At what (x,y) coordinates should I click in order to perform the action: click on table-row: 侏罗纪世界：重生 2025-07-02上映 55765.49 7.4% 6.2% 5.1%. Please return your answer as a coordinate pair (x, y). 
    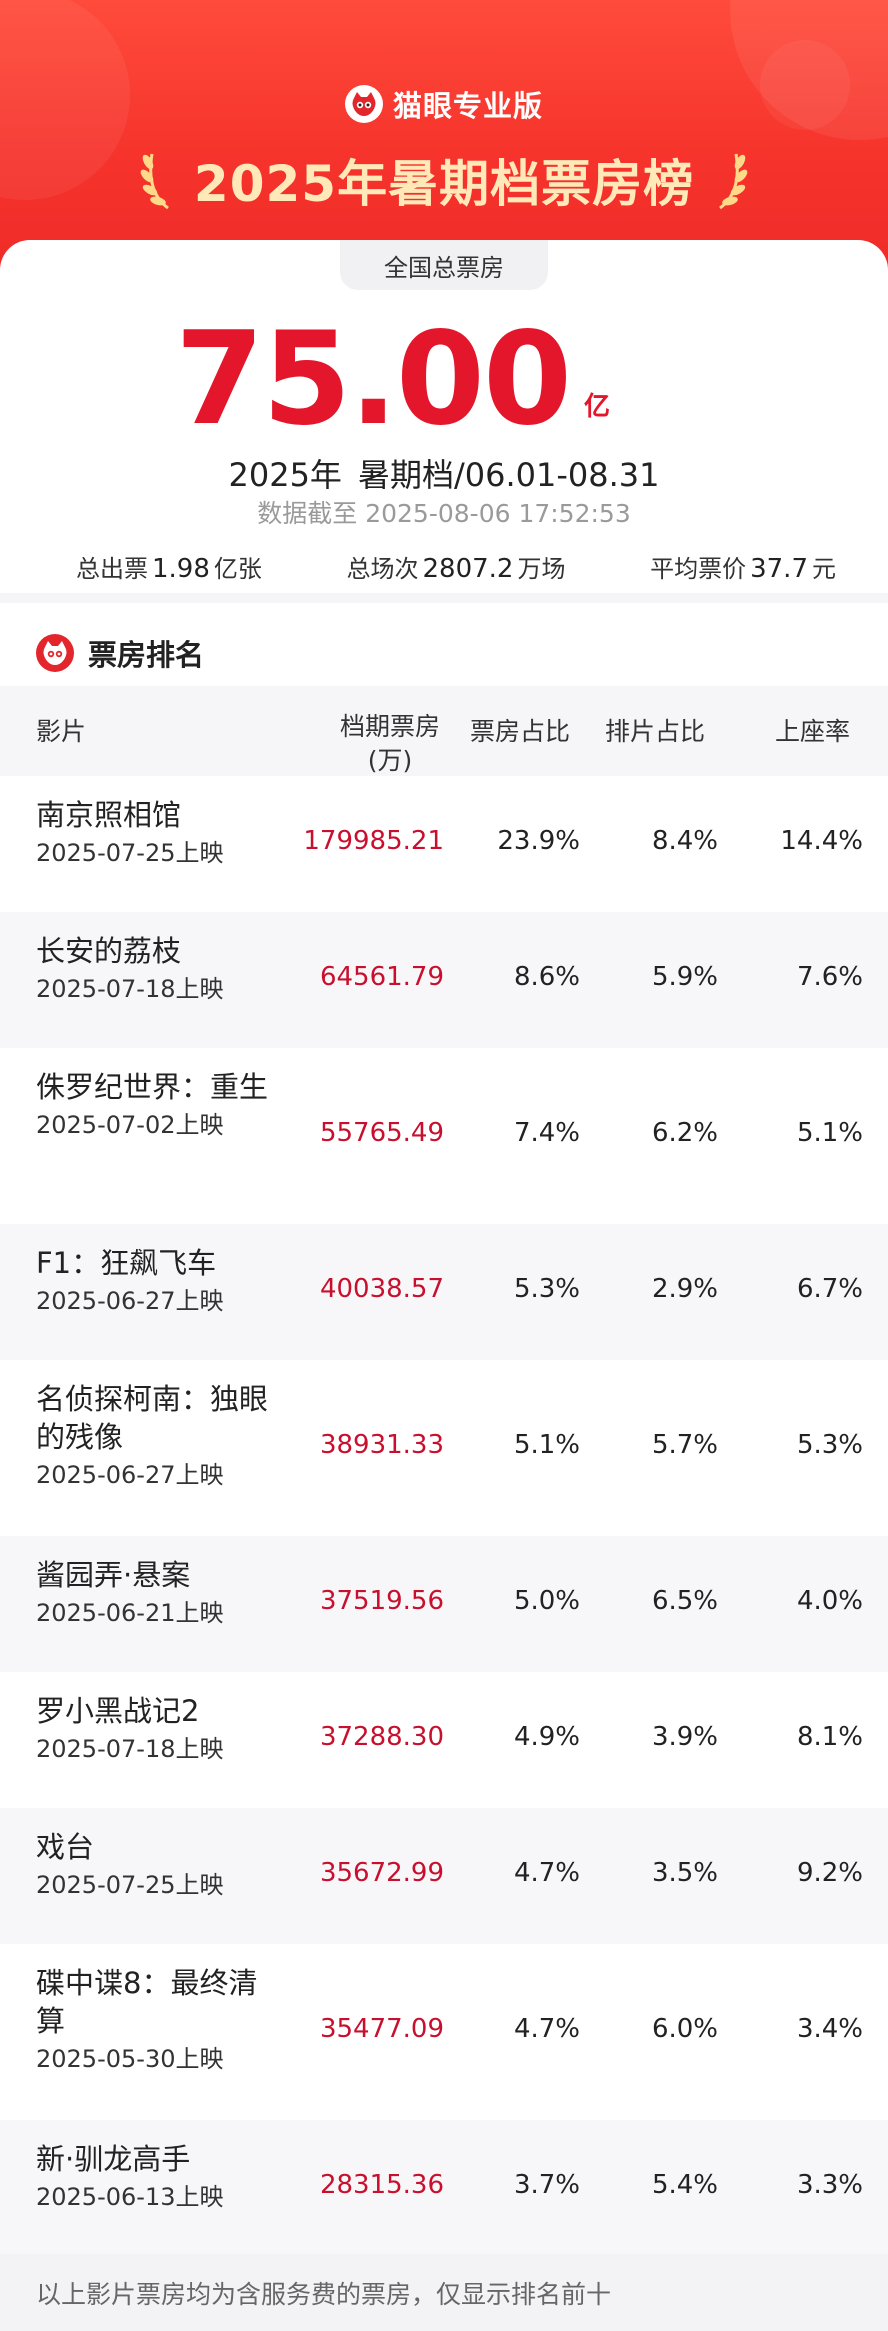
    Looking at the image, I should click on (444, 1136).